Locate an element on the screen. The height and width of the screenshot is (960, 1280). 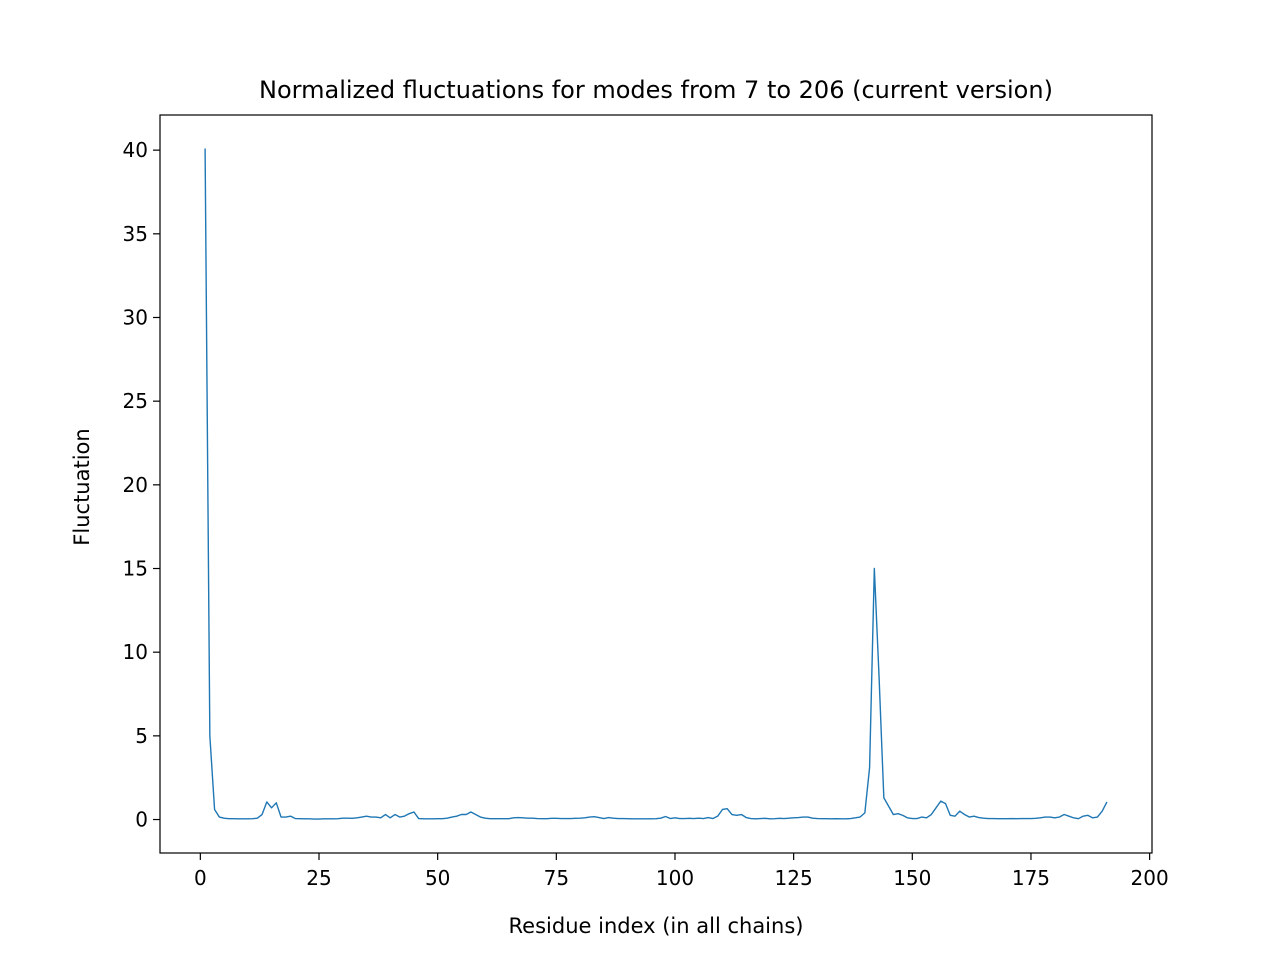
y-tick-label: 10 is located at coordinates (135, 652).